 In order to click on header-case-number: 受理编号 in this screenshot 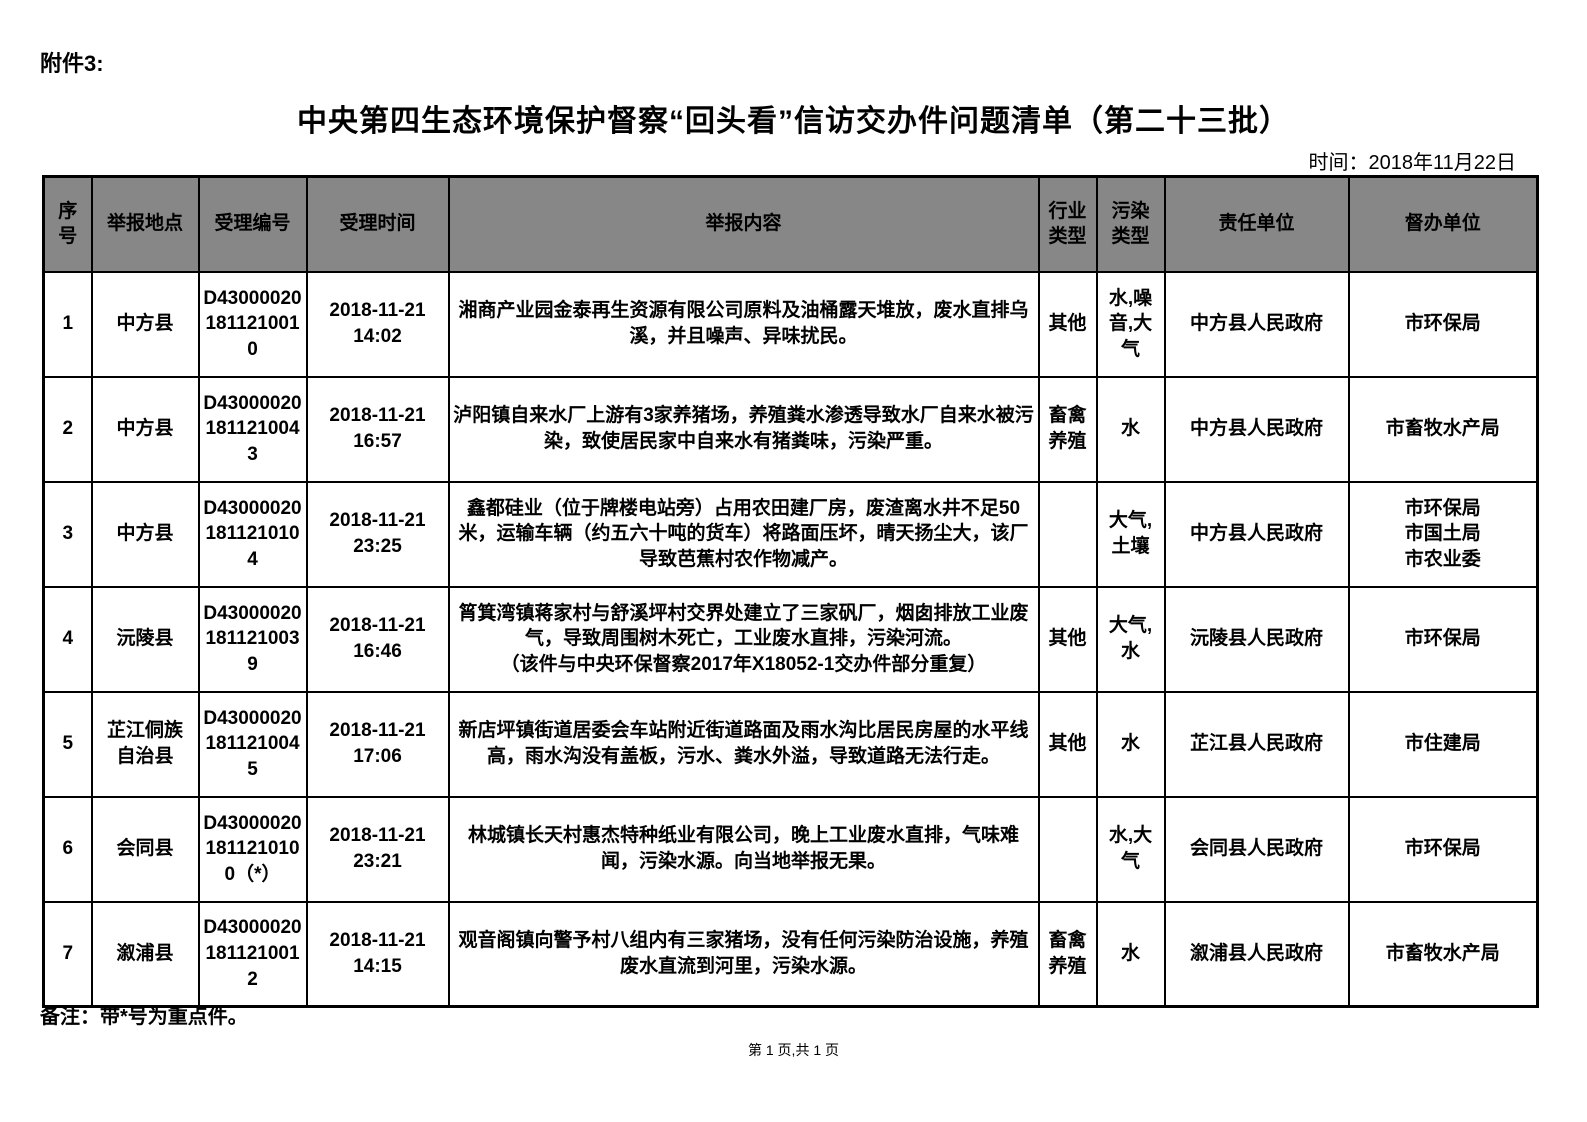, I will do `click(252, 224)`.